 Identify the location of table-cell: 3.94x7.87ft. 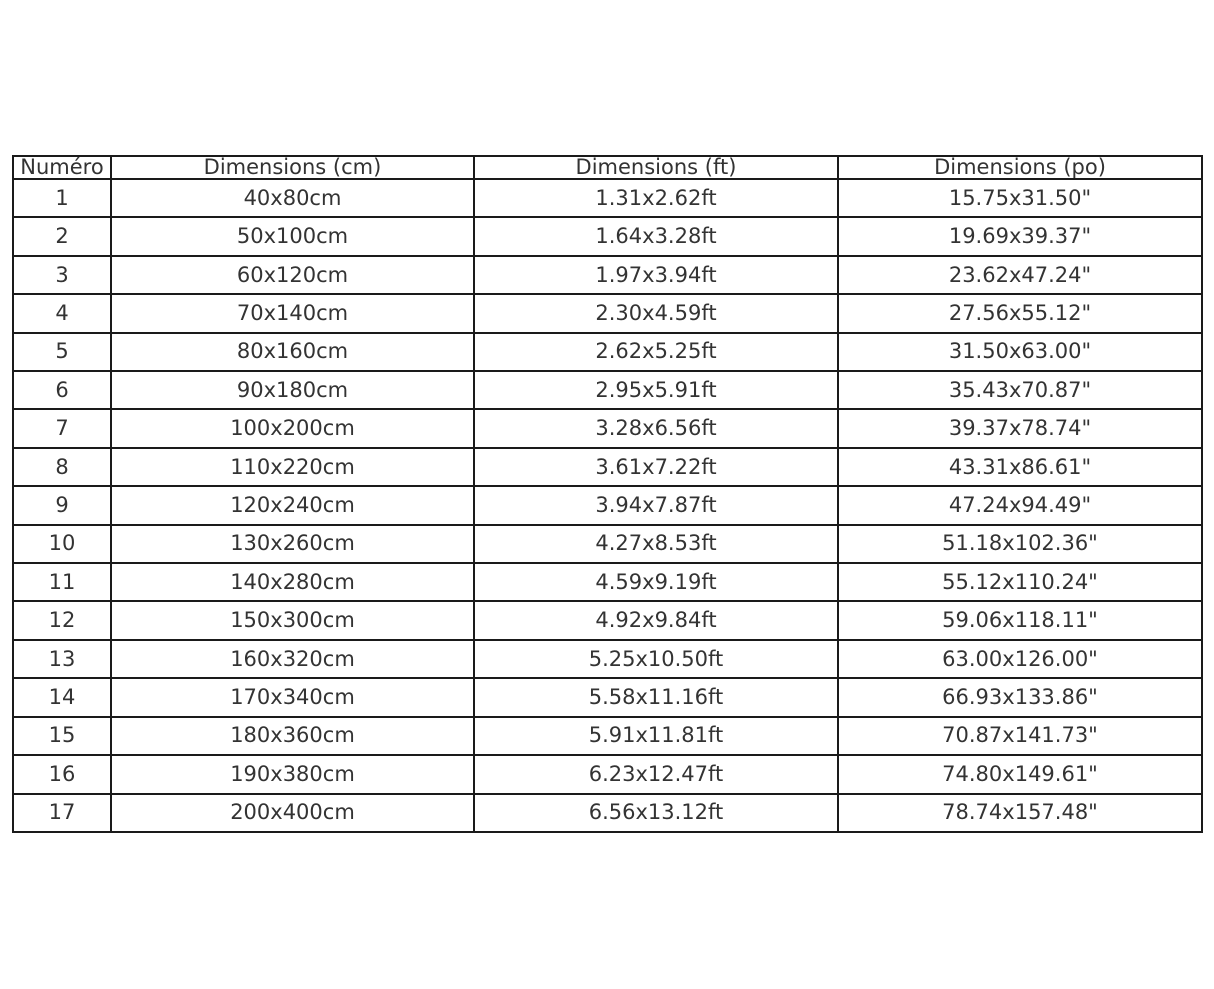
(656, 505).